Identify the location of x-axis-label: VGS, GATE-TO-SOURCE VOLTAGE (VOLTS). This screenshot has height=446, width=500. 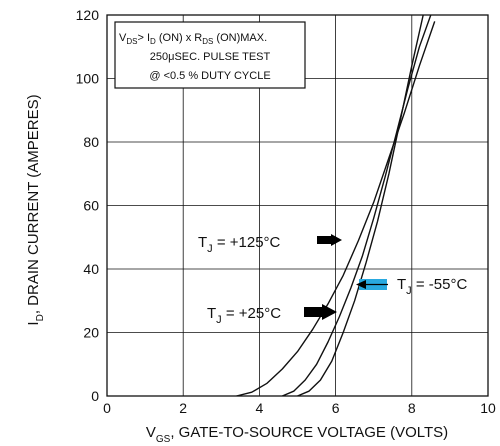
(297, 434).